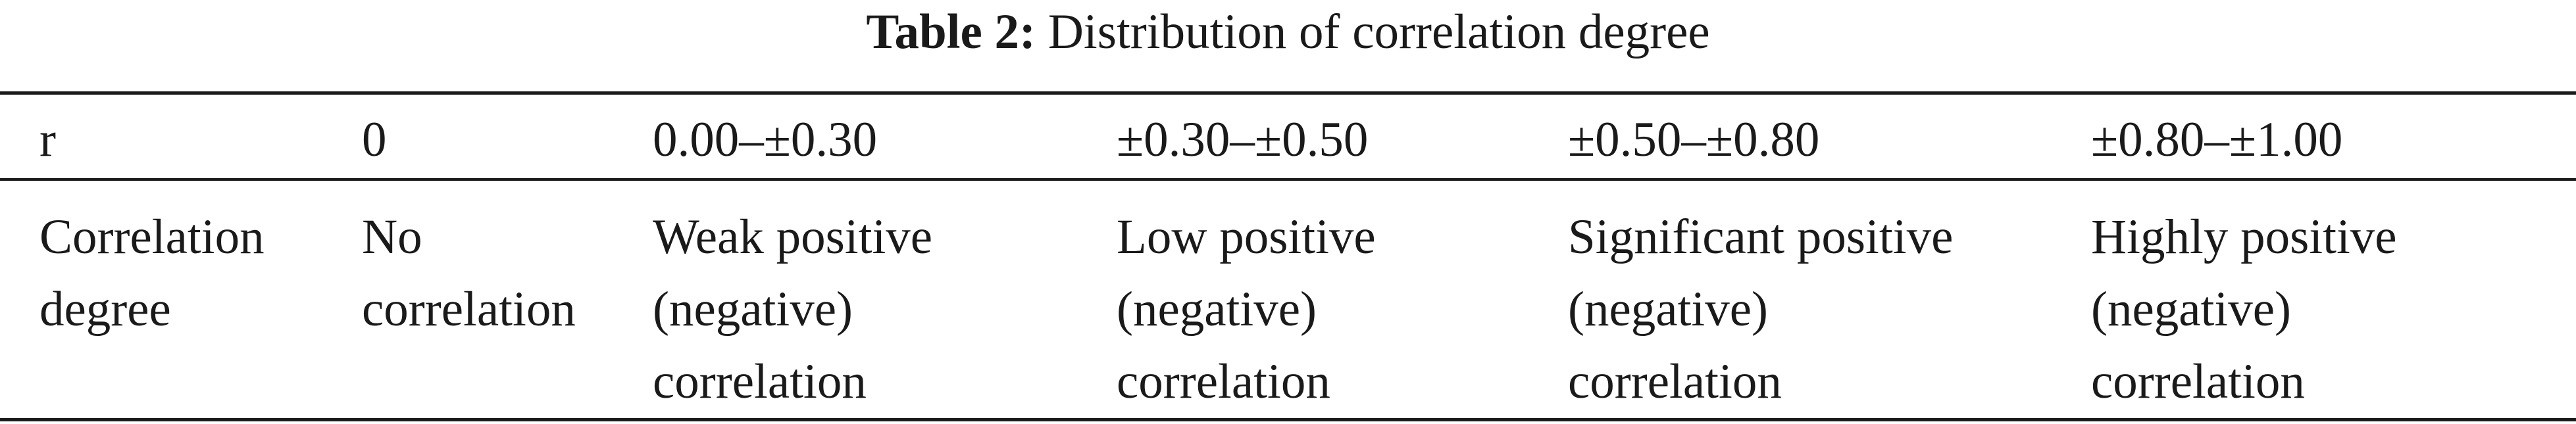 This screenshot has height=424, width=2576. Describe the element at coordinates (105, 309) in the screenshot. I see `cell-line: degree` at that location.